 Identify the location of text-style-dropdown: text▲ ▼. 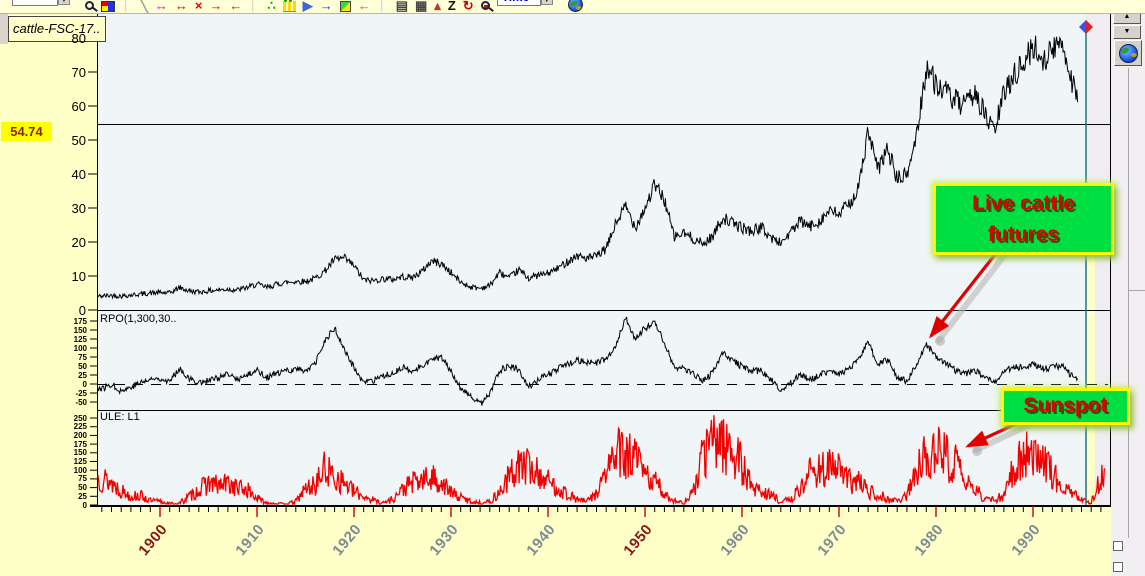
(41, 3).